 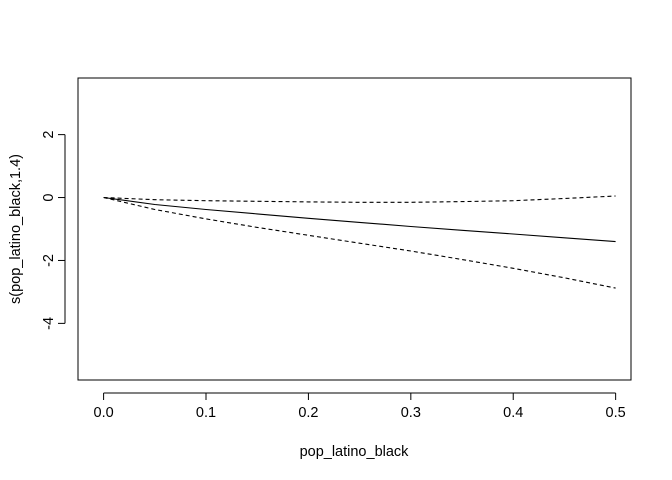 I want to click on x-axis: 0.0 0.1 0.2 0.3 0.4 0.5, so click(x=360, y=406).